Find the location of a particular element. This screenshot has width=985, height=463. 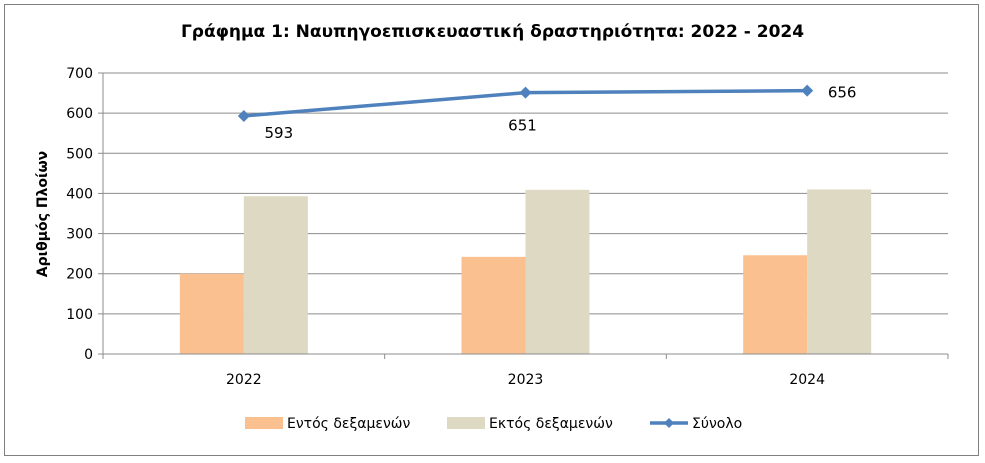

data-label: 656 is located at coordinates (842, 93).